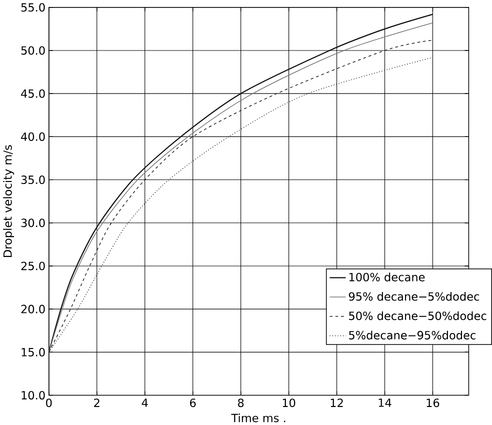 This screenshot has height=425, width=492. Describe the element at coordinates (387, 277) in the screenshot. I see `legend-label: 100% decane` at that location.